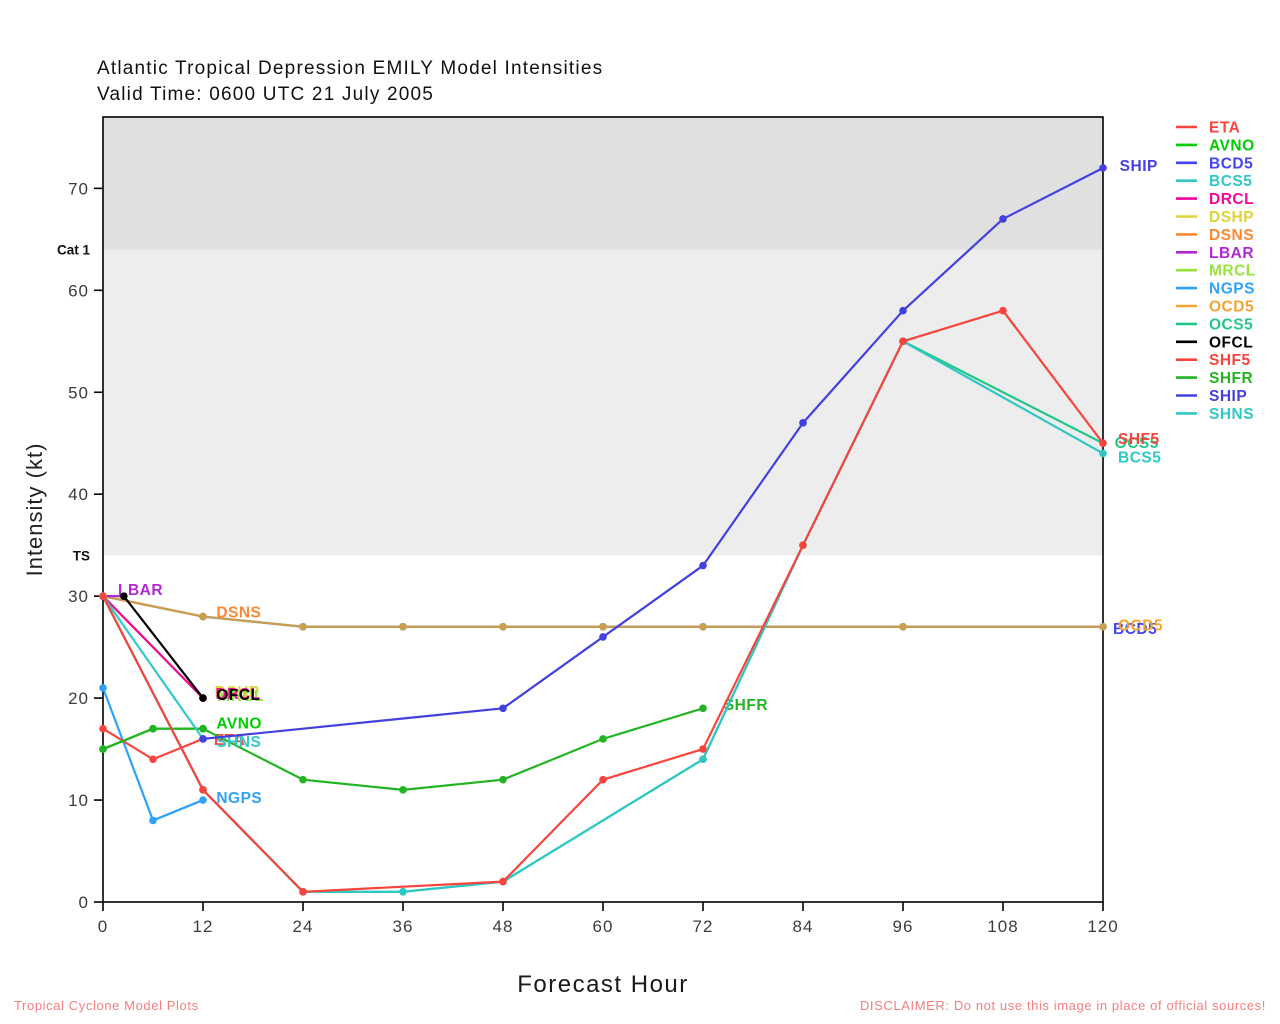 Image resolution: width=1280 pixels, height=1024 pixels. Describe the element at coordinates (238, 612) in the screenshot. I see `series-label-DSNS: DSNS` at that location.